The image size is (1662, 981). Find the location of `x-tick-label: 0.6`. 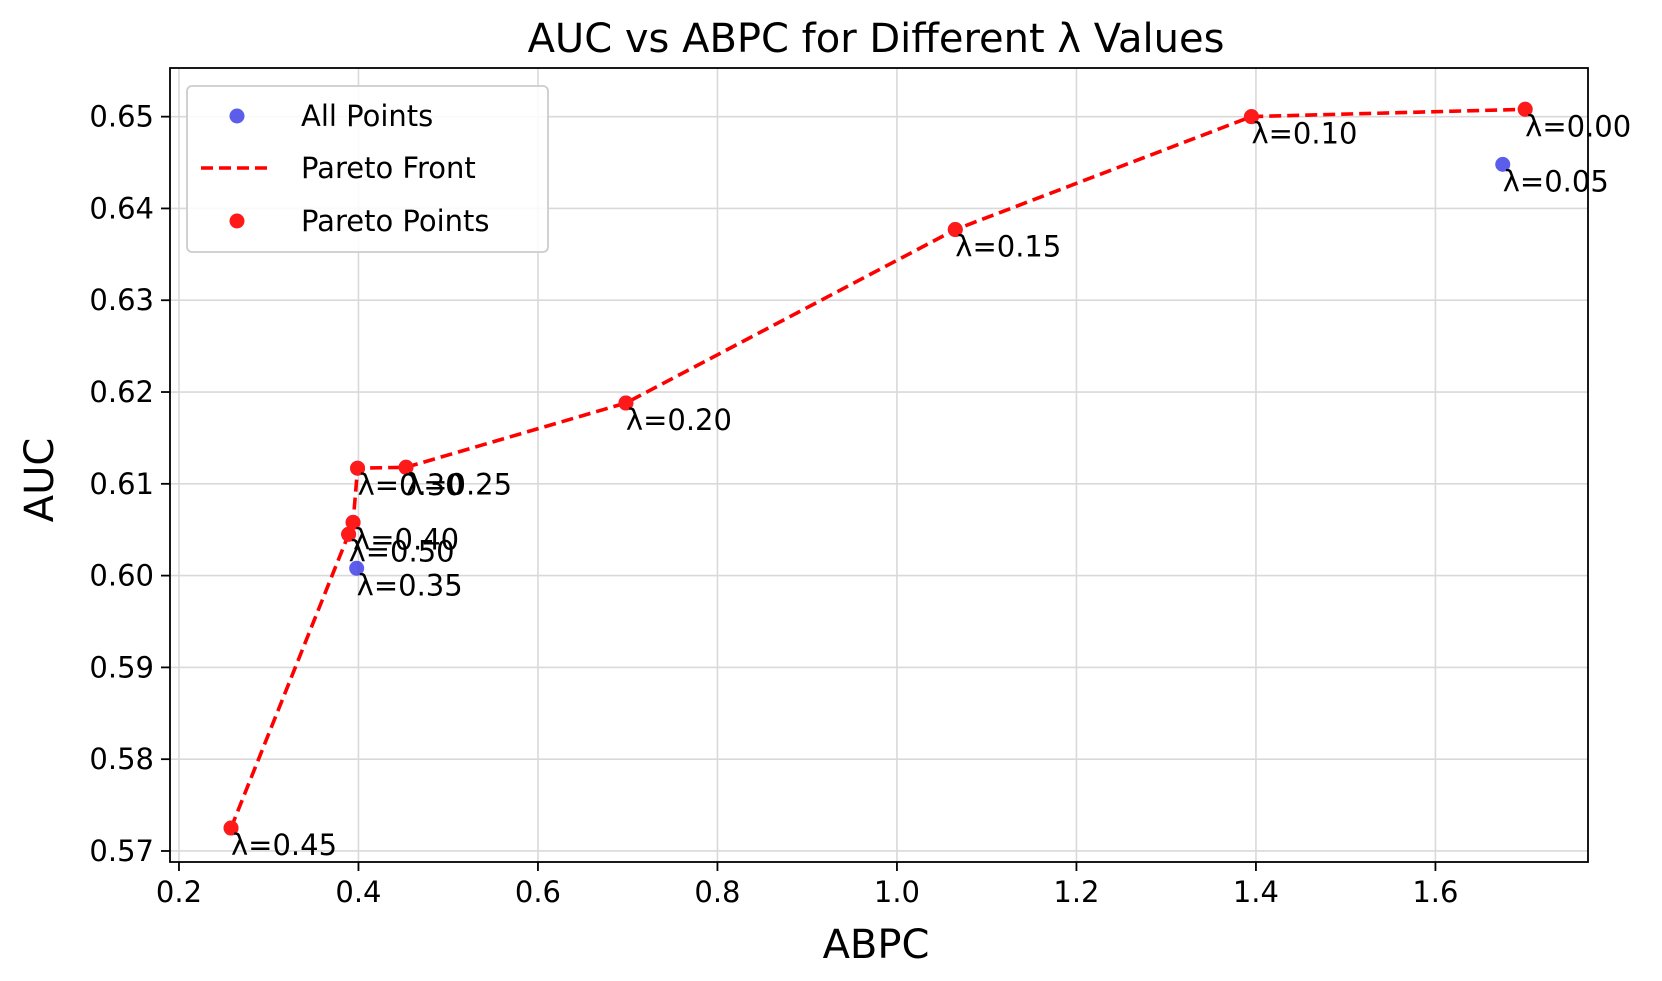

x-tick-label: 0.6 is located at coordinates (538, 892).